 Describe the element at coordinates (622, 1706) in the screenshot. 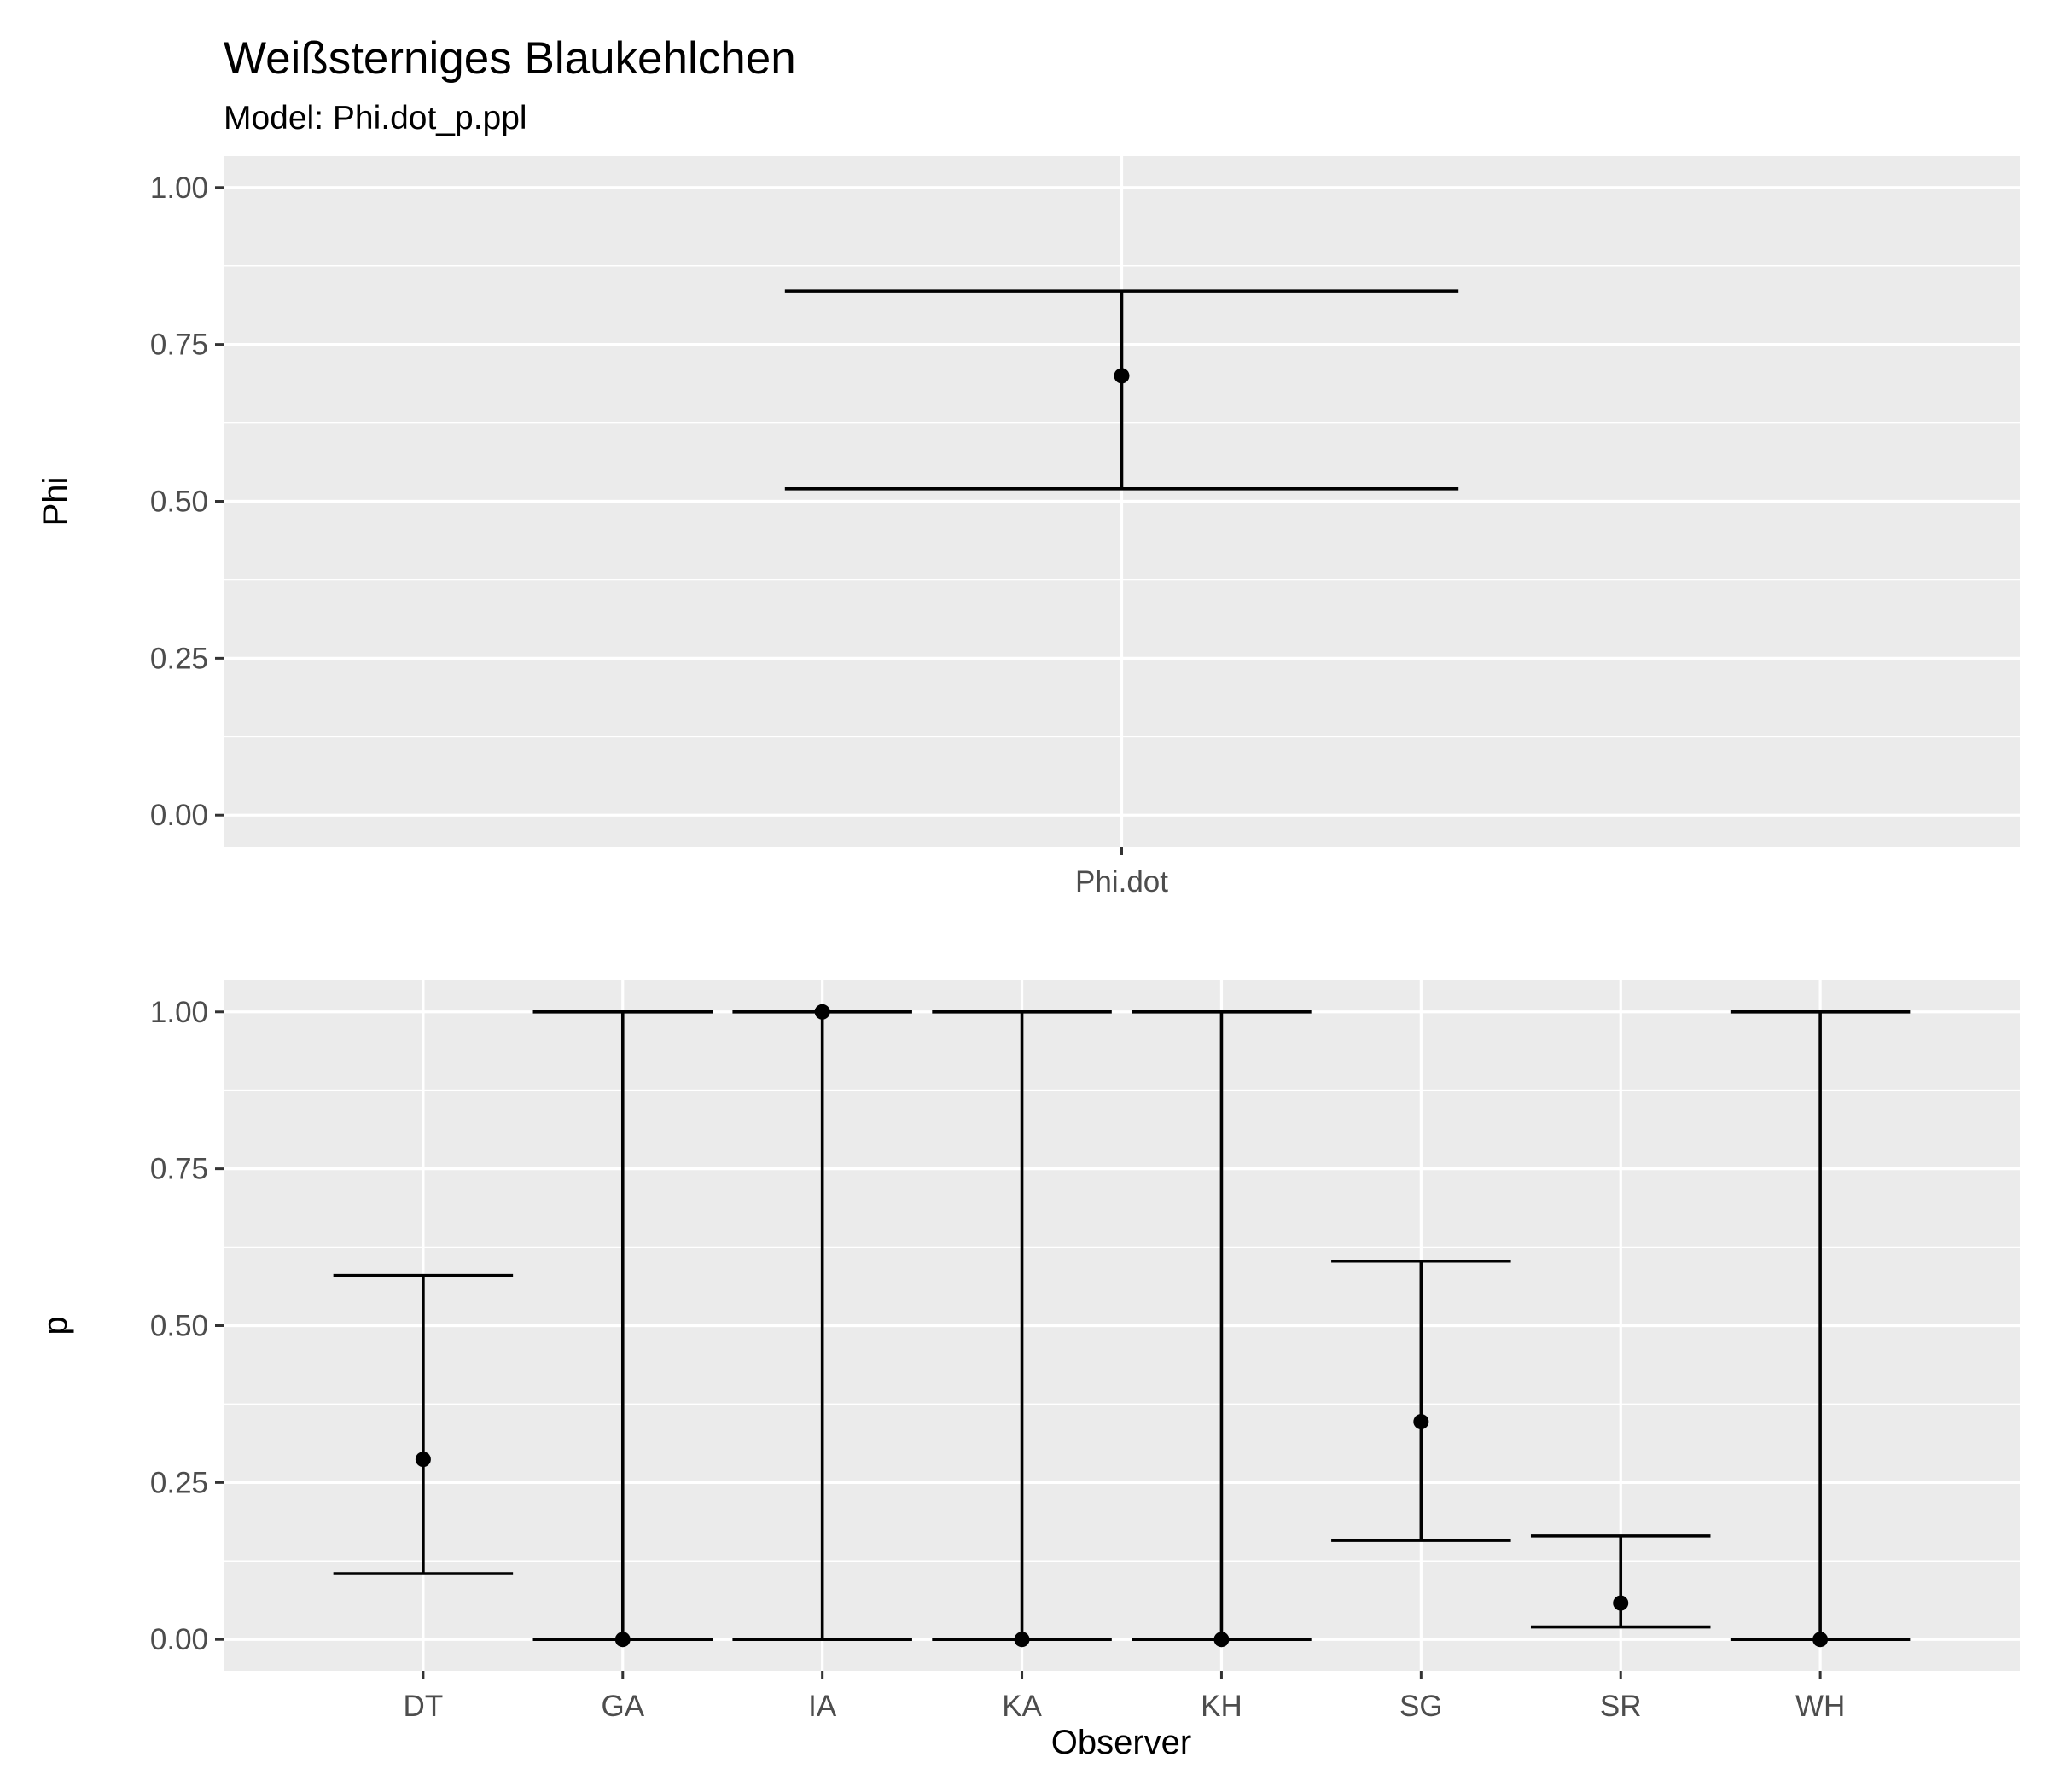

I see `p-x-tick-label-ga: GA` at that location.